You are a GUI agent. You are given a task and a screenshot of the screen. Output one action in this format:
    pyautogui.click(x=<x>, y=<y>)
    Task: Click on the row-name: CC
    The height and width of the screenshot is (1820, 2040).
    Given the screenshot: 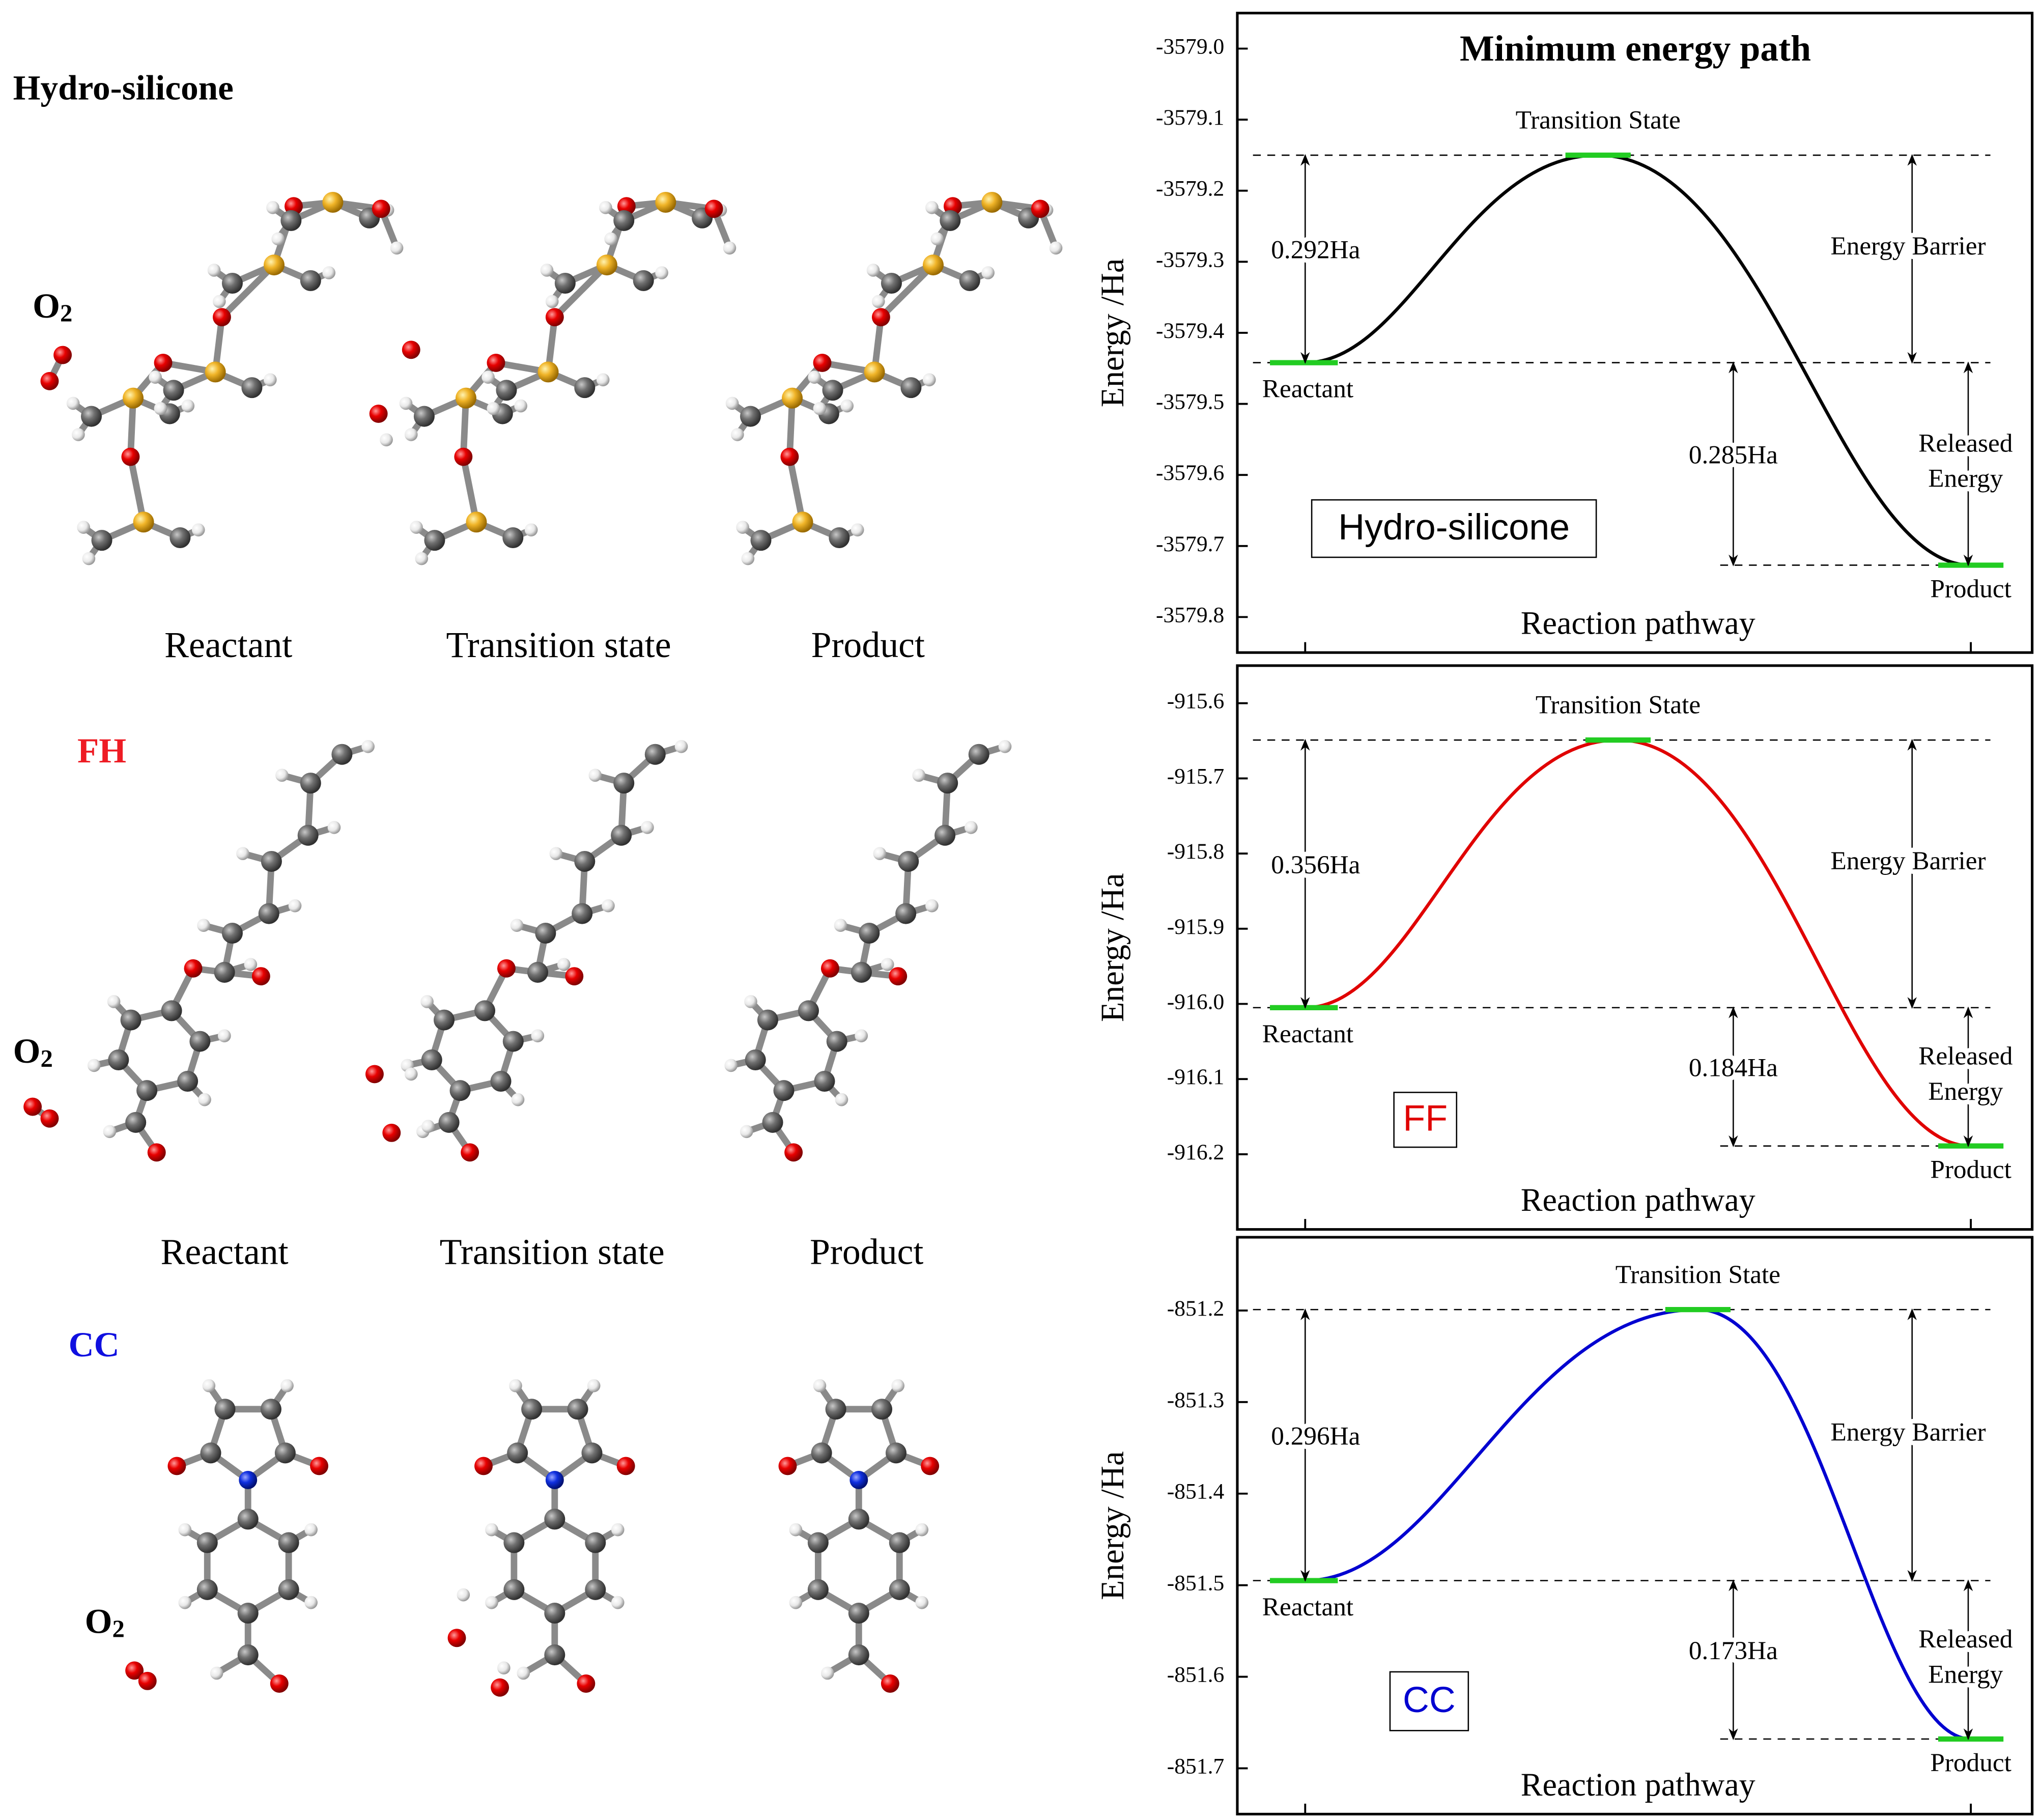 What is the action you would take?
    pyautogui.click(x=94, y=1344)
    